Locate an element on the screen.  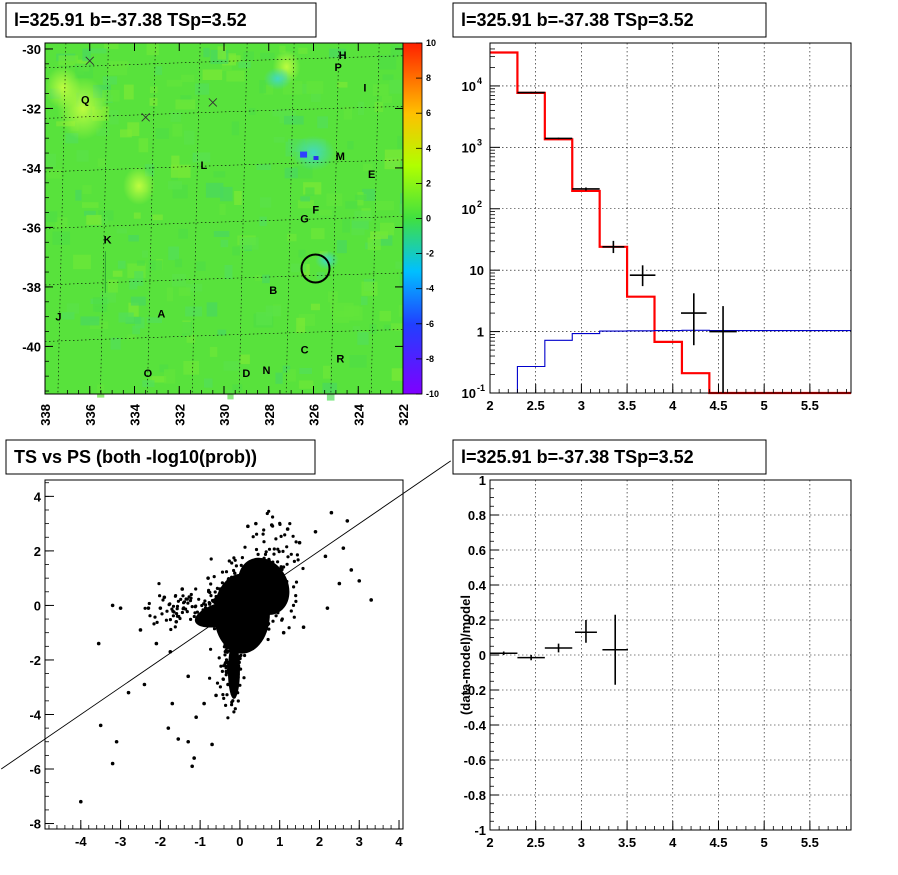
residual-y-tick-label: 0 is located at coordinates (482, 655).